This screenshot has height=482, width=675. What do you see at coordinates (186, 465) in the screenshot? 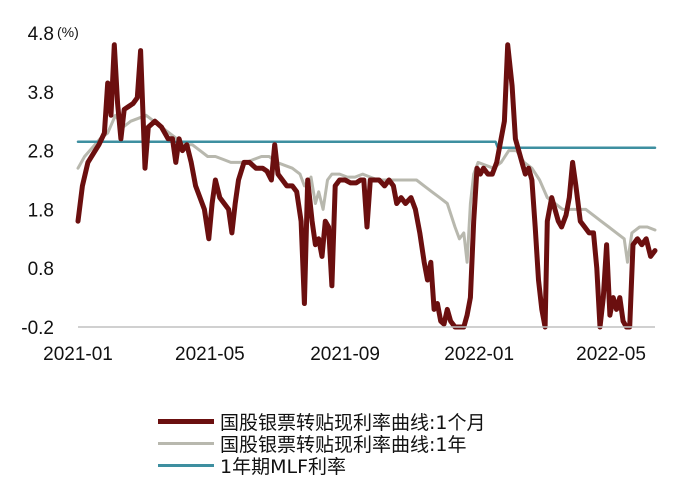
I see `legend-swatch-mlf` at bounding box center [186, 465].